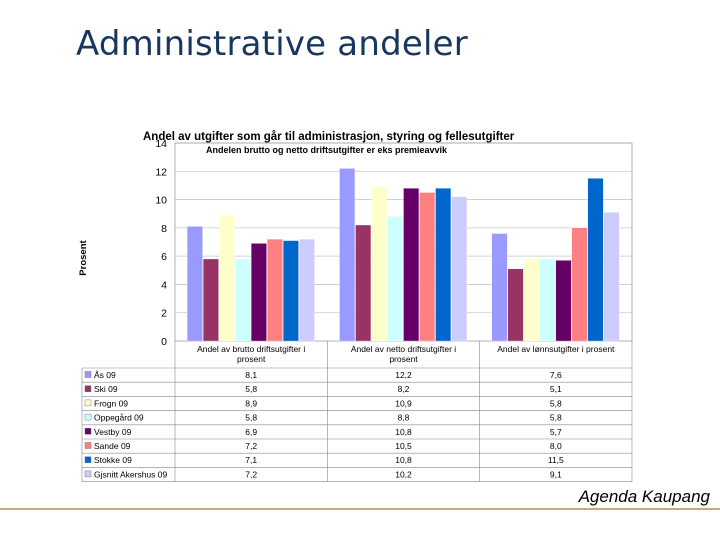  I want to click on category-label: Andel av netto driftsutgifter i prosent, so click(403, 354).